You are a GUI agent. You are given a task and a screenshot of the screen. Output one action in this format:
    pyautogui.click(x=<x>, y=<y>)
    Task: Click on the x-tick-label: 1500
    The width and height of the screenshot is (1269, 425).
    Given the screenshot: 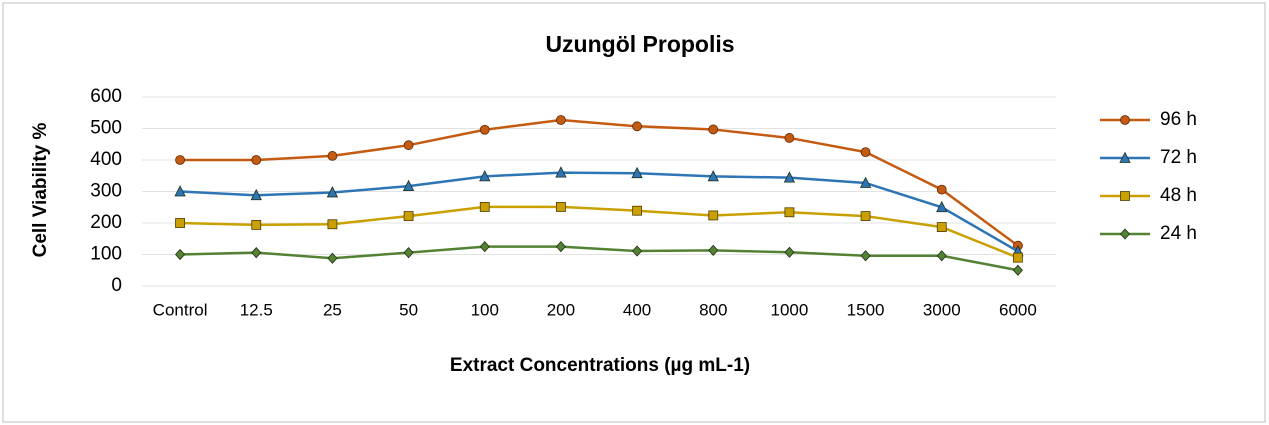 What is the action you would take?
    pyautogui.click(x=866, y=309)
    